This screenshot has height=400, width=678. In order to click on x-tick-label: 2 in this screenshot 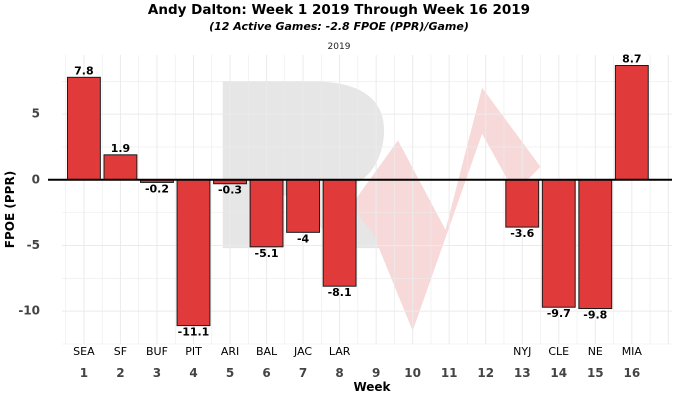, I will do `click(120, 373)`.